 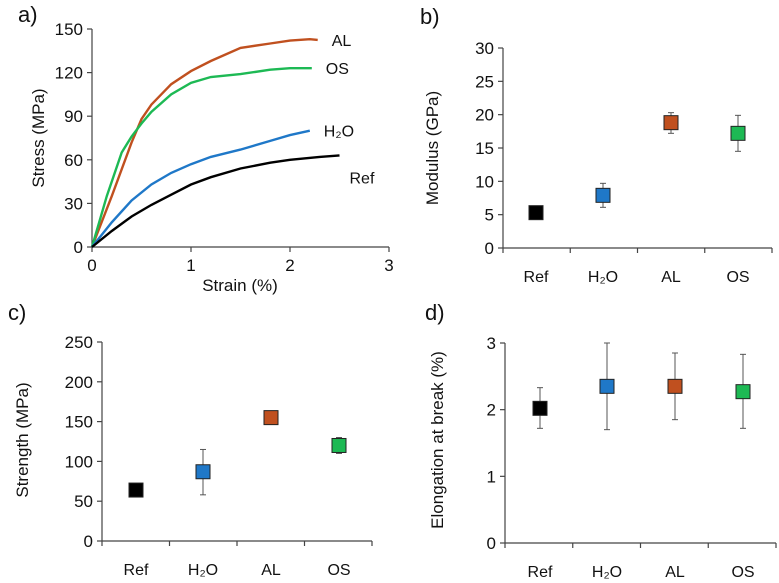 I want to click on y-tick-label: 15, so click(x=484, y=148).